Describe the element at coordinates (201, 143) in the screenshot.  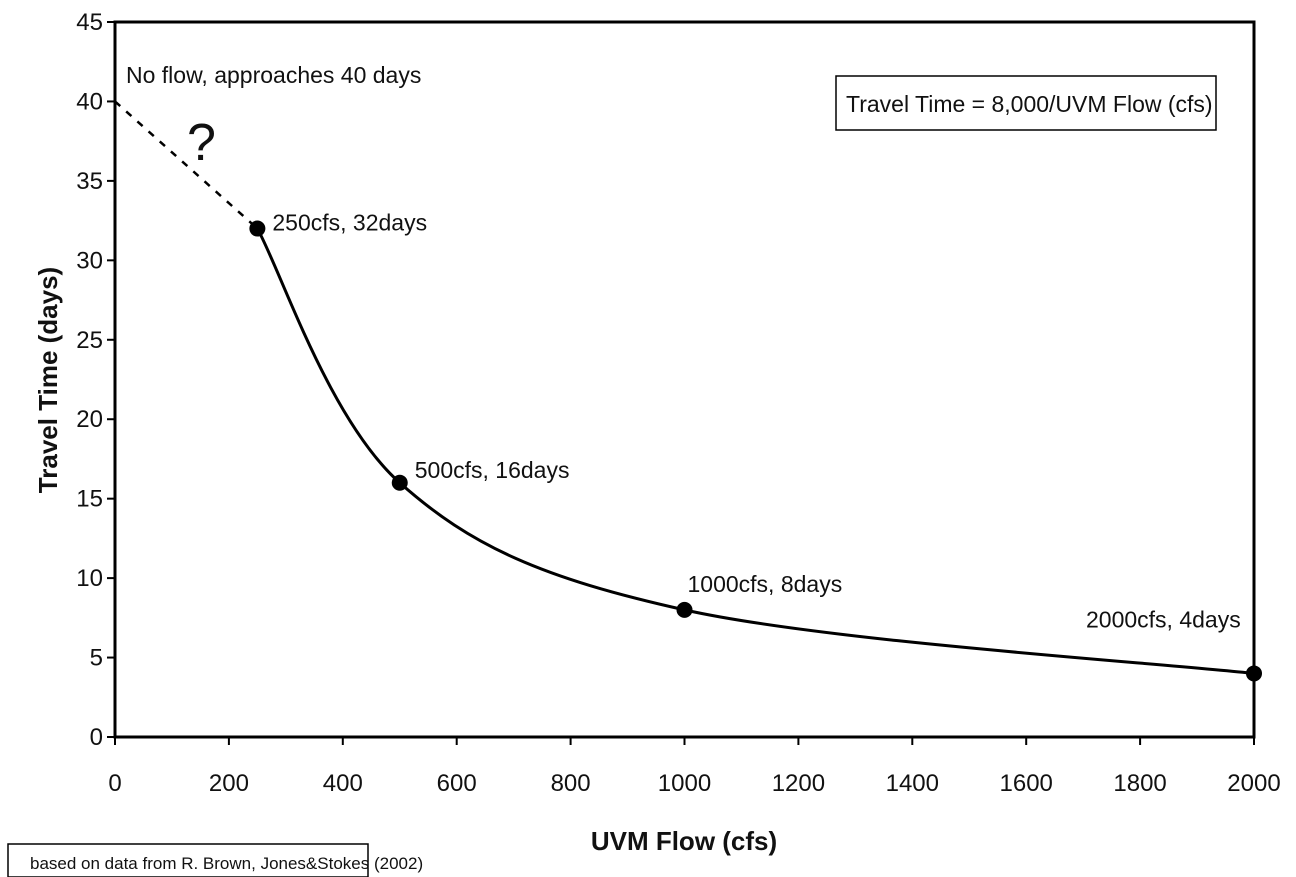
I see `question-mark-annotation: ?` at that location.